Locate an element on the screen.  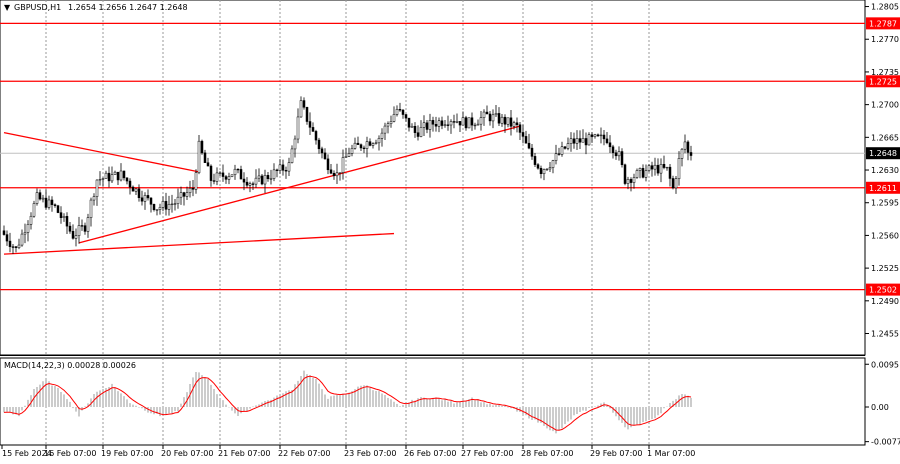
macd-axis: 0.0095 0.00 -0.0077 is located at coordinates (882, 403).